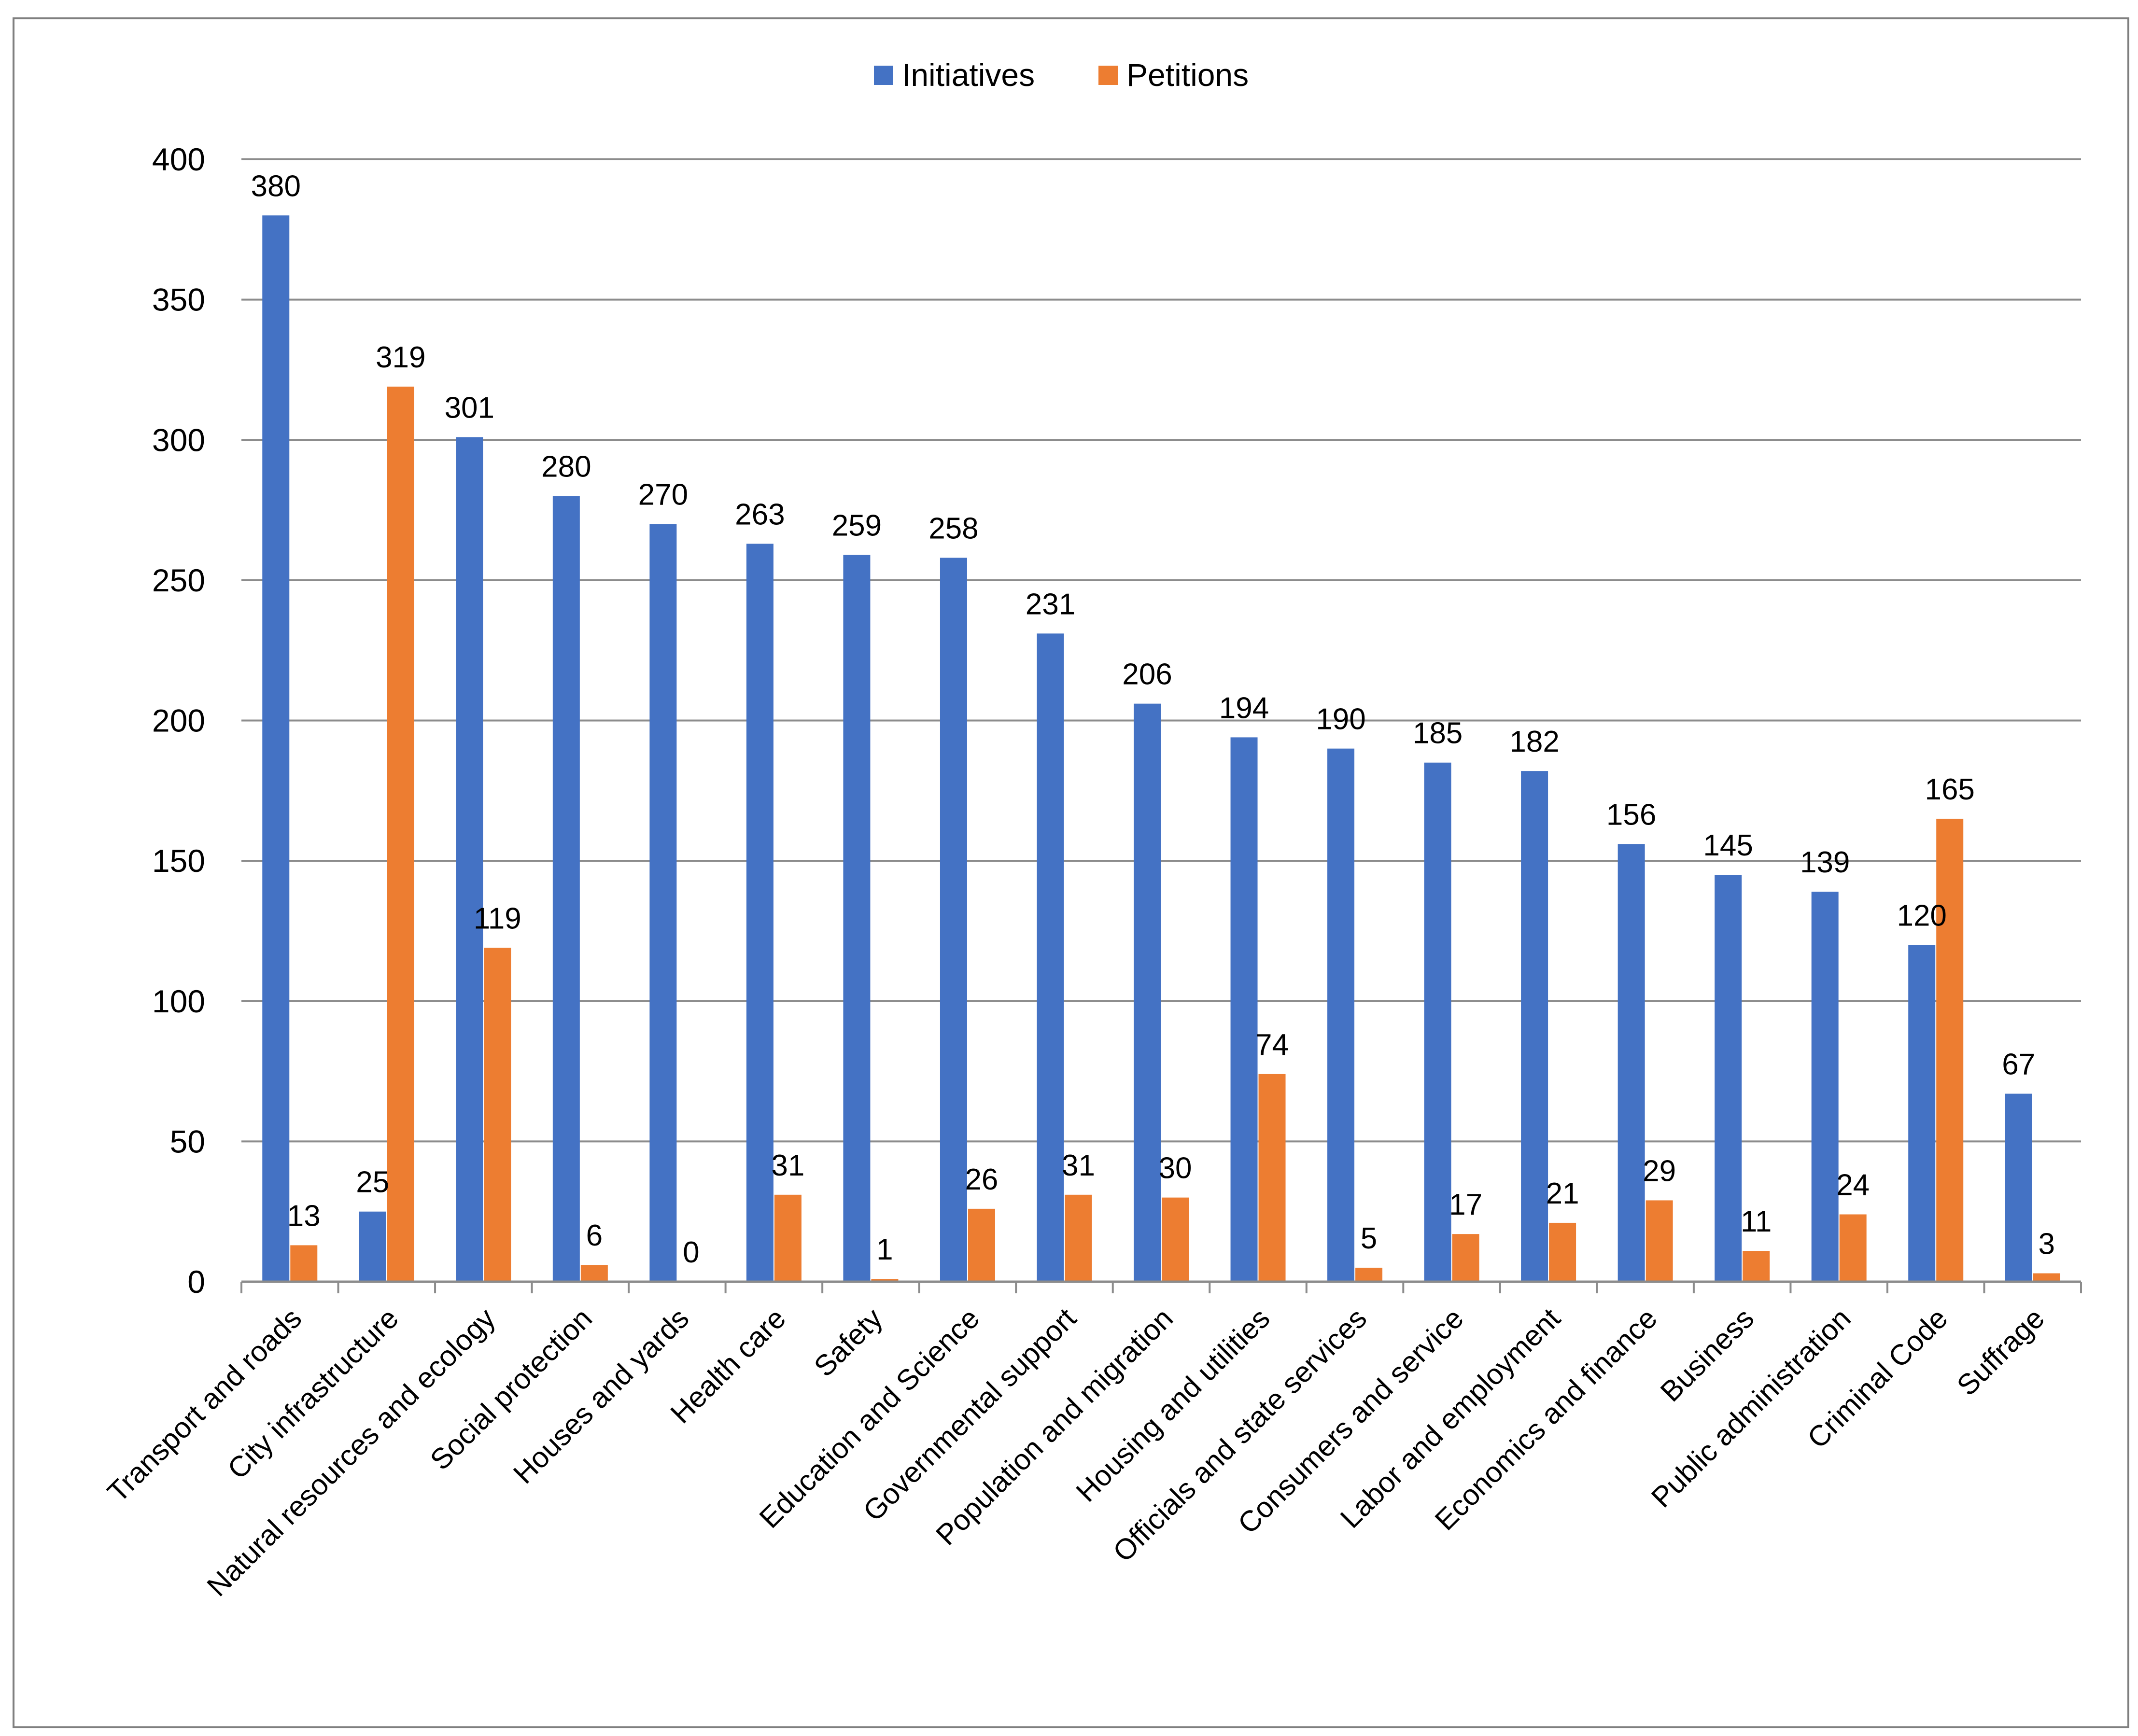  What do you see at coordinates (1465, 1205) in the screenshot?
I see `data-label-petitions: 17` at bounding box center [1465, 1205].